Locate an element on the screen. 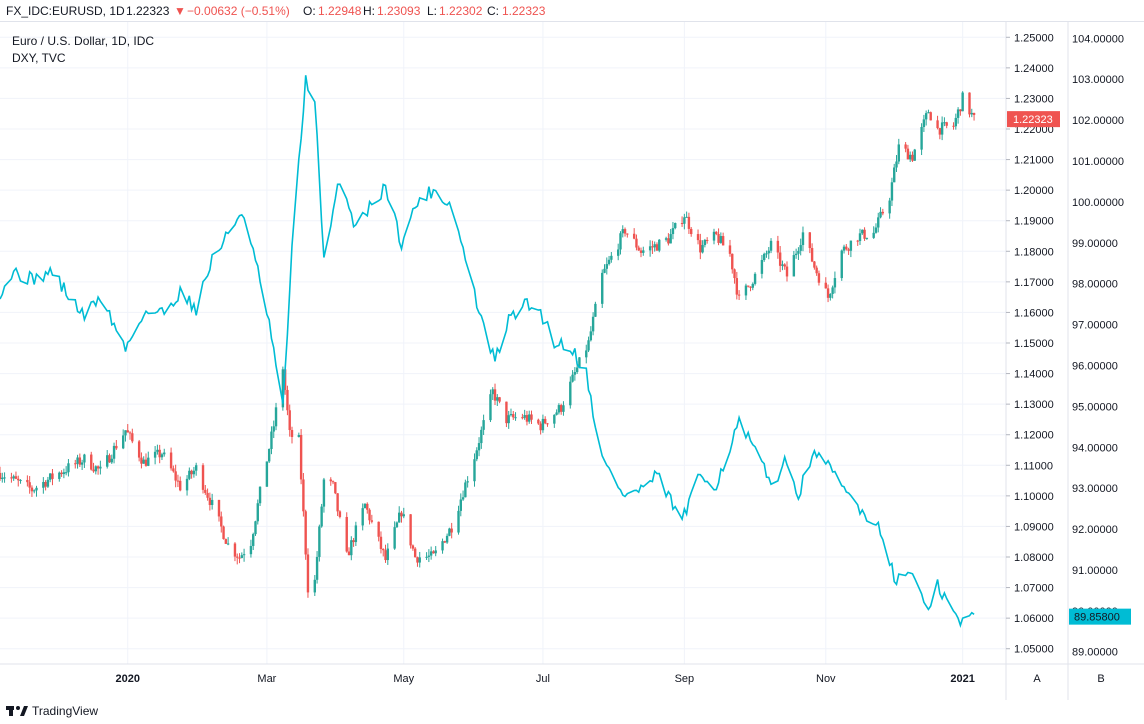 The height and width of the screenshot is (724, 1144). main-series-legend: Euro / U.S. Dollar, 1D, IDC is located at coordinates (83, 41).